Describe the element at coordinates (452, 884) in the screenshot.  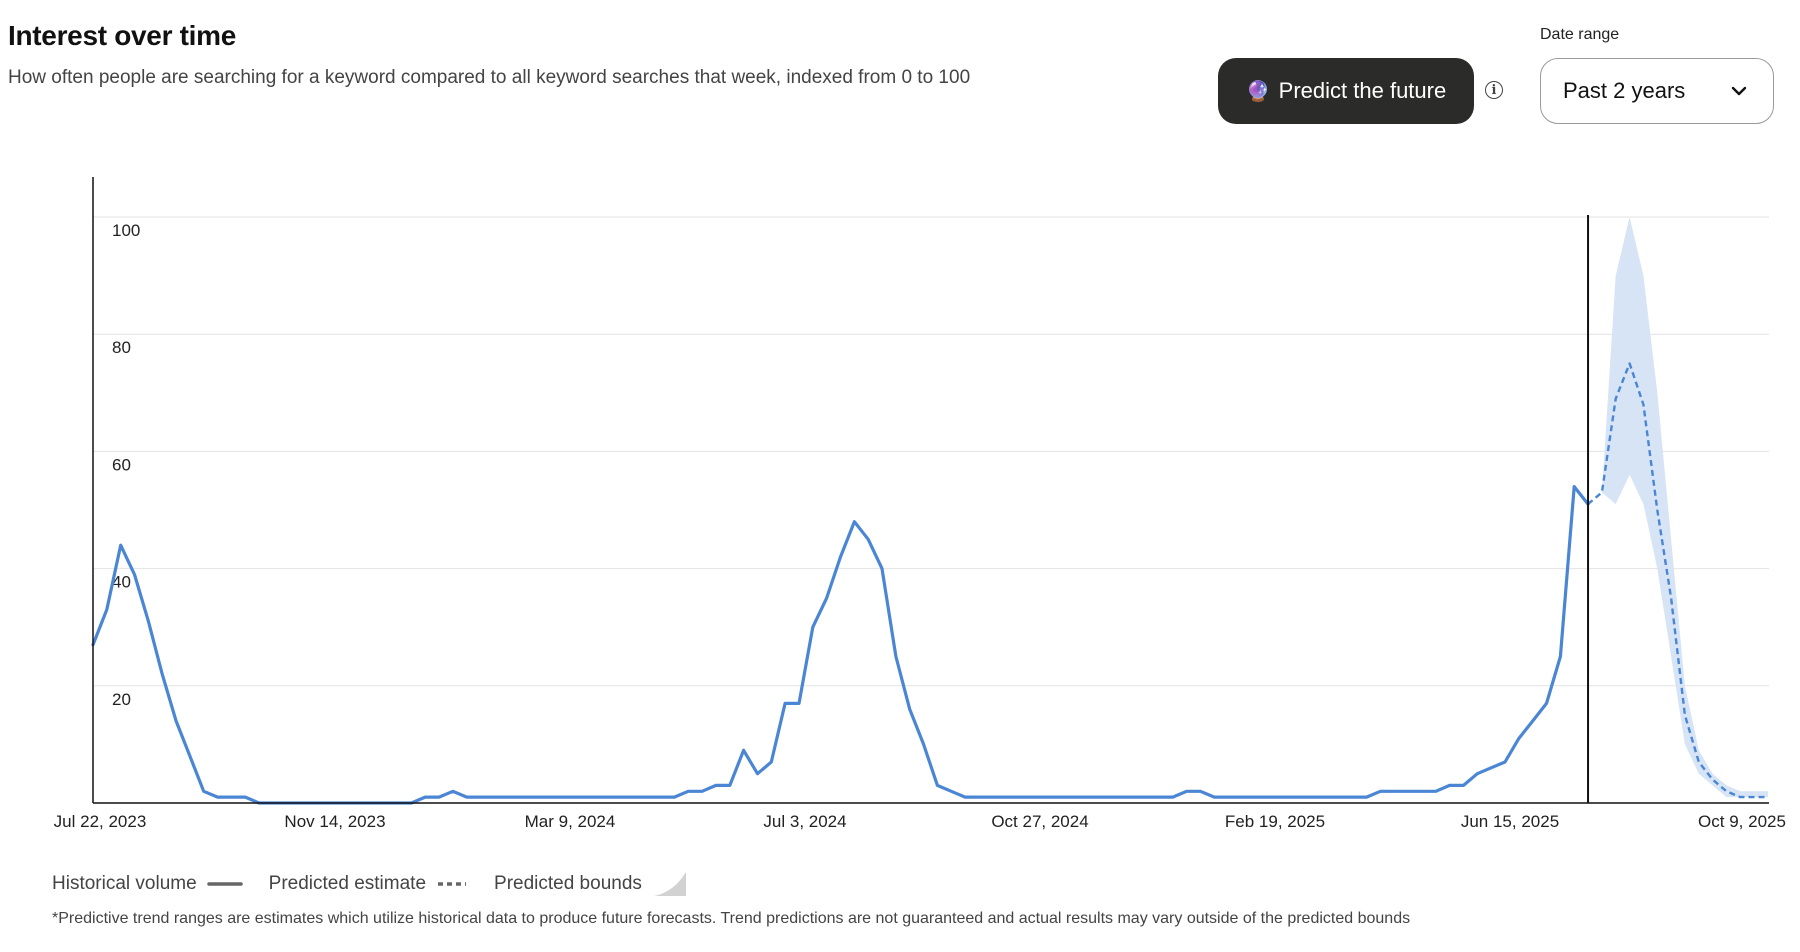
I see `legend-dashed-line-swatch` at that location.